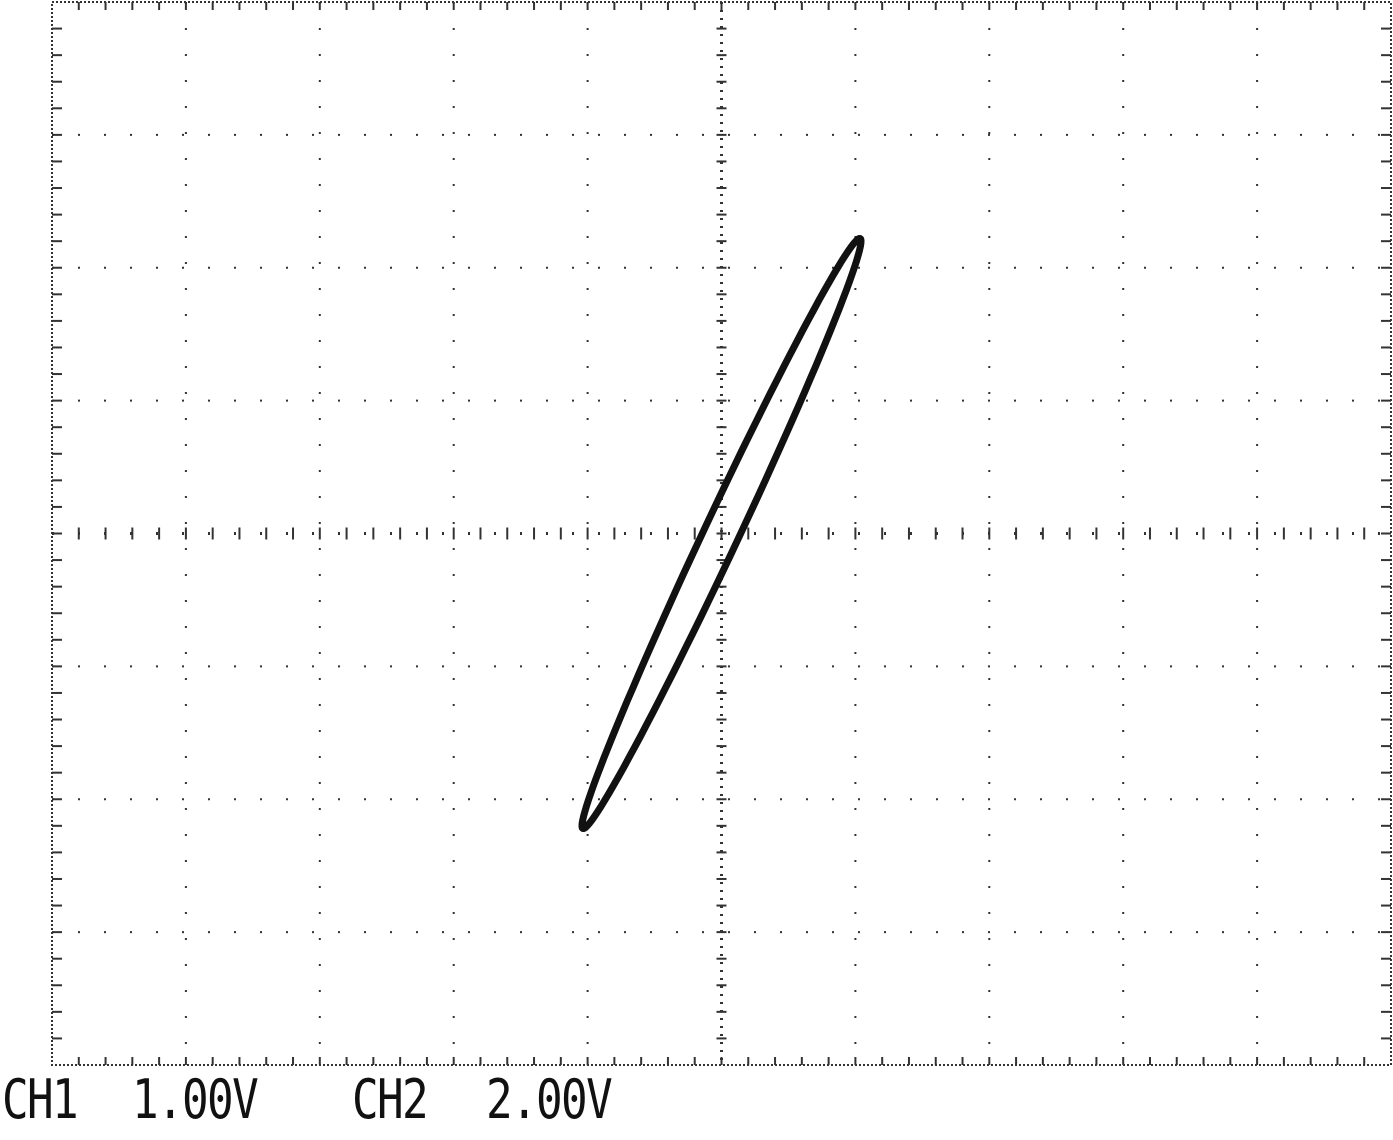 This screenshot has width=1393, height=1140. Describe the element at coordinates (40, 1099) in the screenshot. I see `ch1-label: CH1` at that location.